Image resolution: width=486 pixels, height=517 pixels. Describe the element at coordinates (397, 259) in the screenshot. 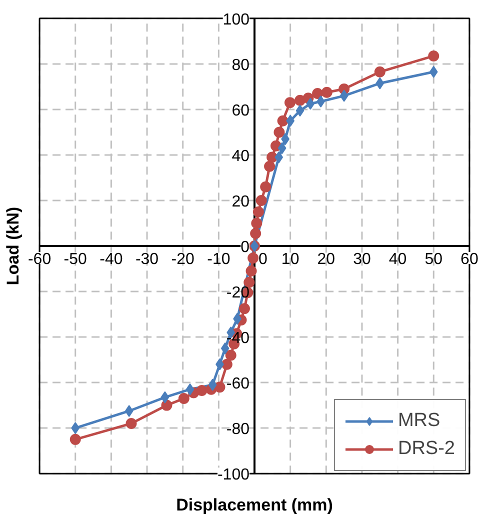

I see `x-tick-label: 40` at that location.